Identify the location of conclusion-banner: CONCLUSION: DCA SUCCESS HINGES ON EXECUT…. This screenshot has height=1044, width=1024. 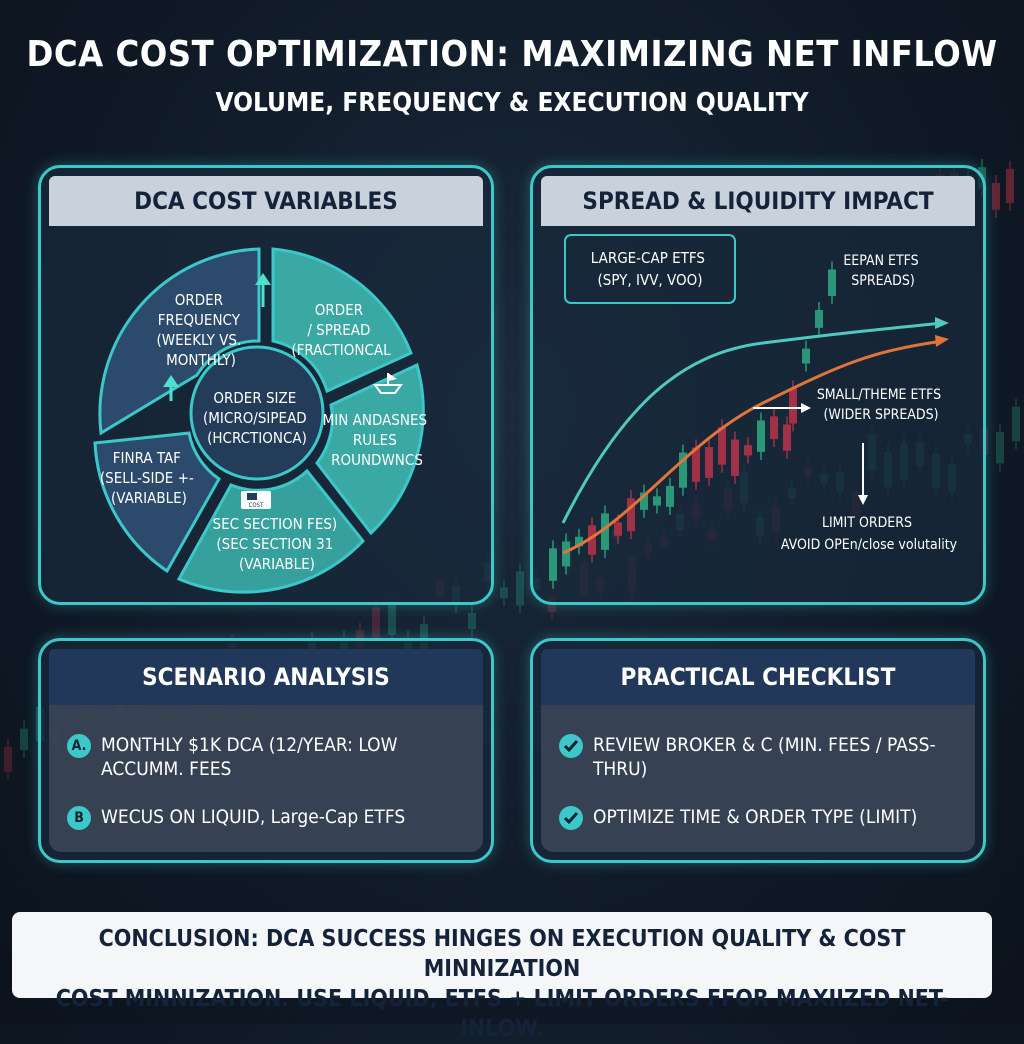
(502, 977).